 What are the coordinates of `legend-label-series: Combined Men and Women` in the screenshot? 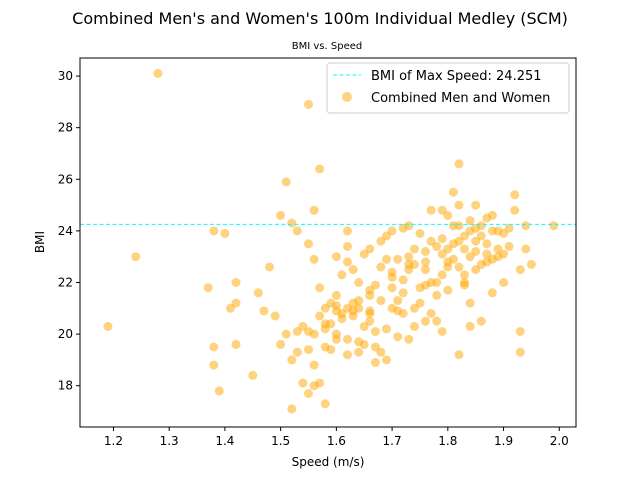 It's located at (460, 98).